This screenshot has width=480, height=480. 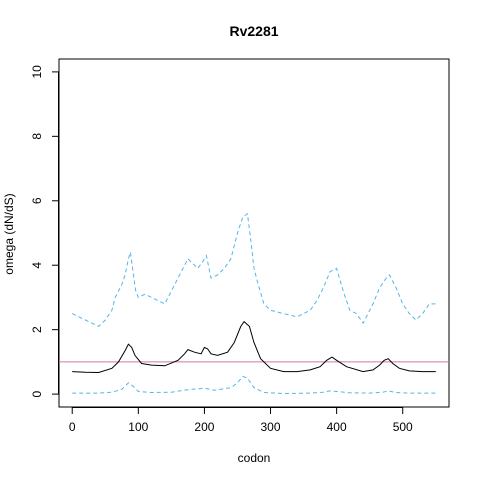 What do you see at coordinates (37, 72) in the screenshot?
I see `y-tick-label: 10` at bounding box center [37, 72].